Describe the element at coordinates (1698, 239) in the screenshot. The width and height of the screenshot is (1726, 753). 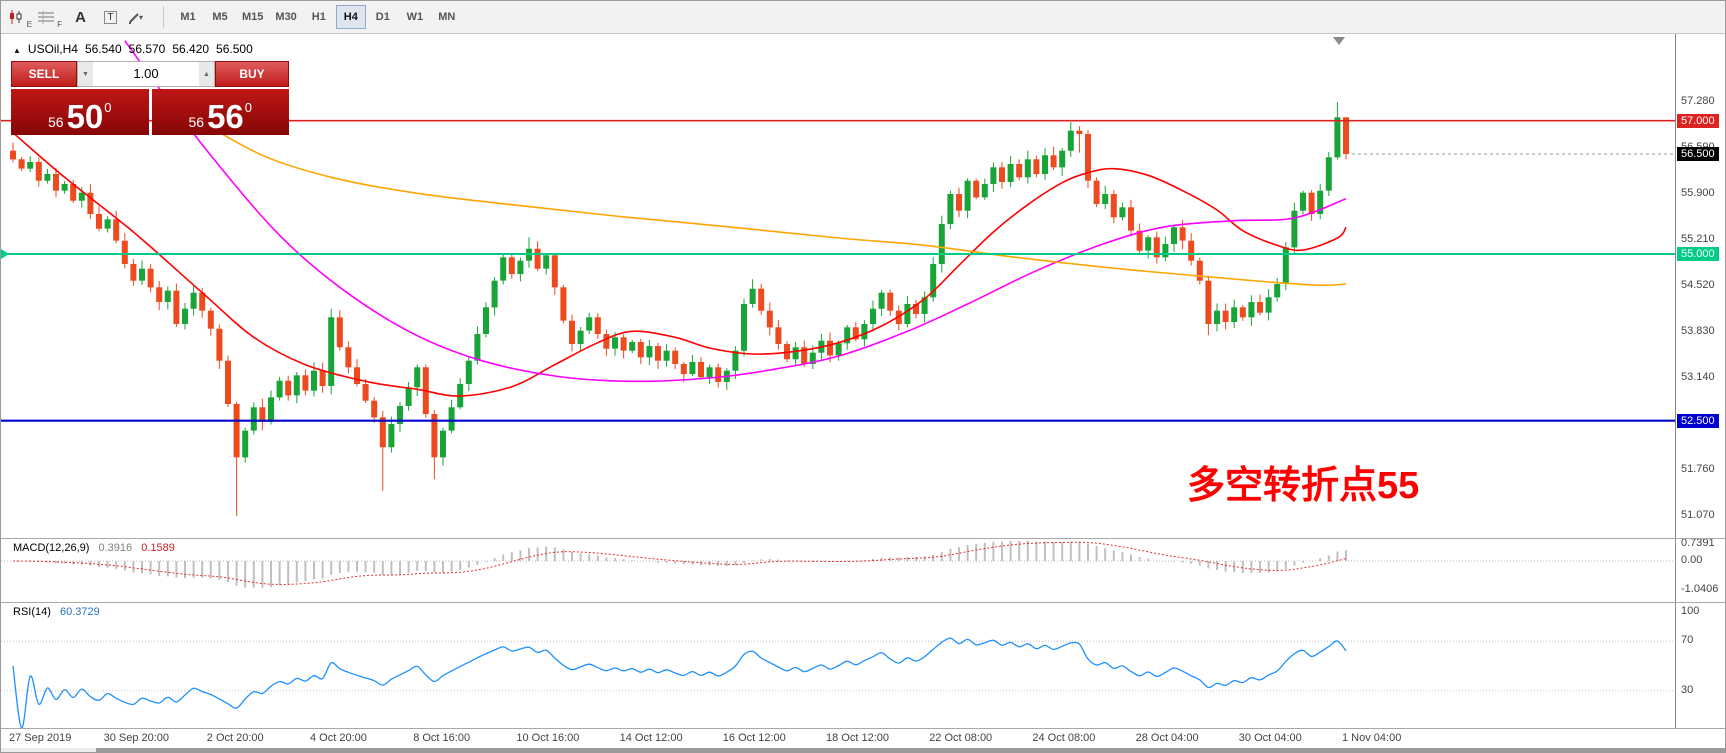
I see `price-axis-label: 55.210` at that location.